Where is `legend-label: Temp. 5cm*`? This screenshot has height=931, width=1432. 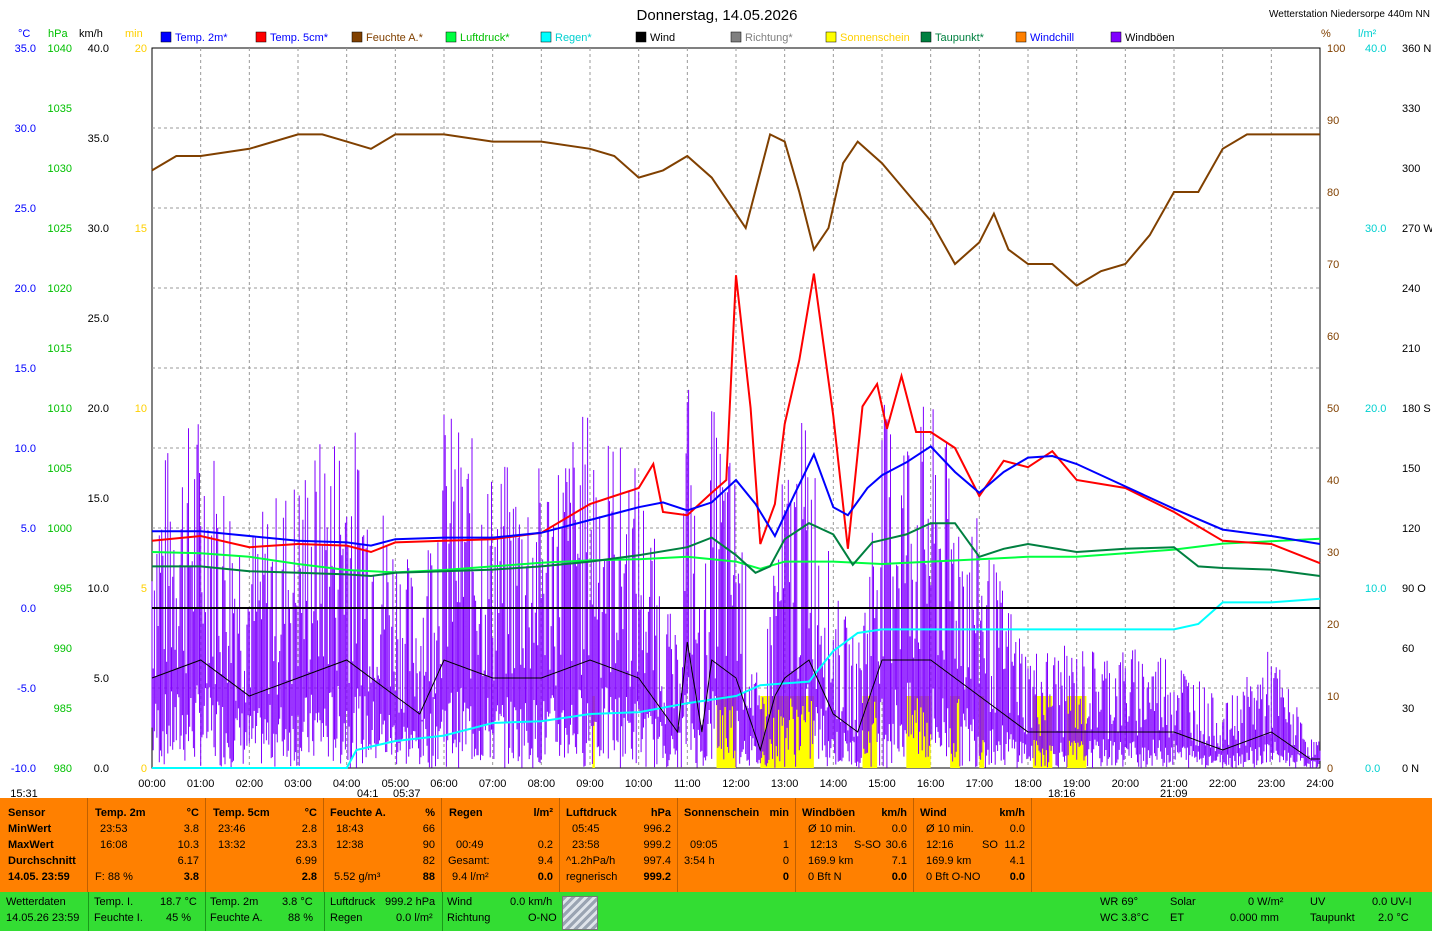 legend-label: Temp. 5cm* is located at coordinates (299, 38).